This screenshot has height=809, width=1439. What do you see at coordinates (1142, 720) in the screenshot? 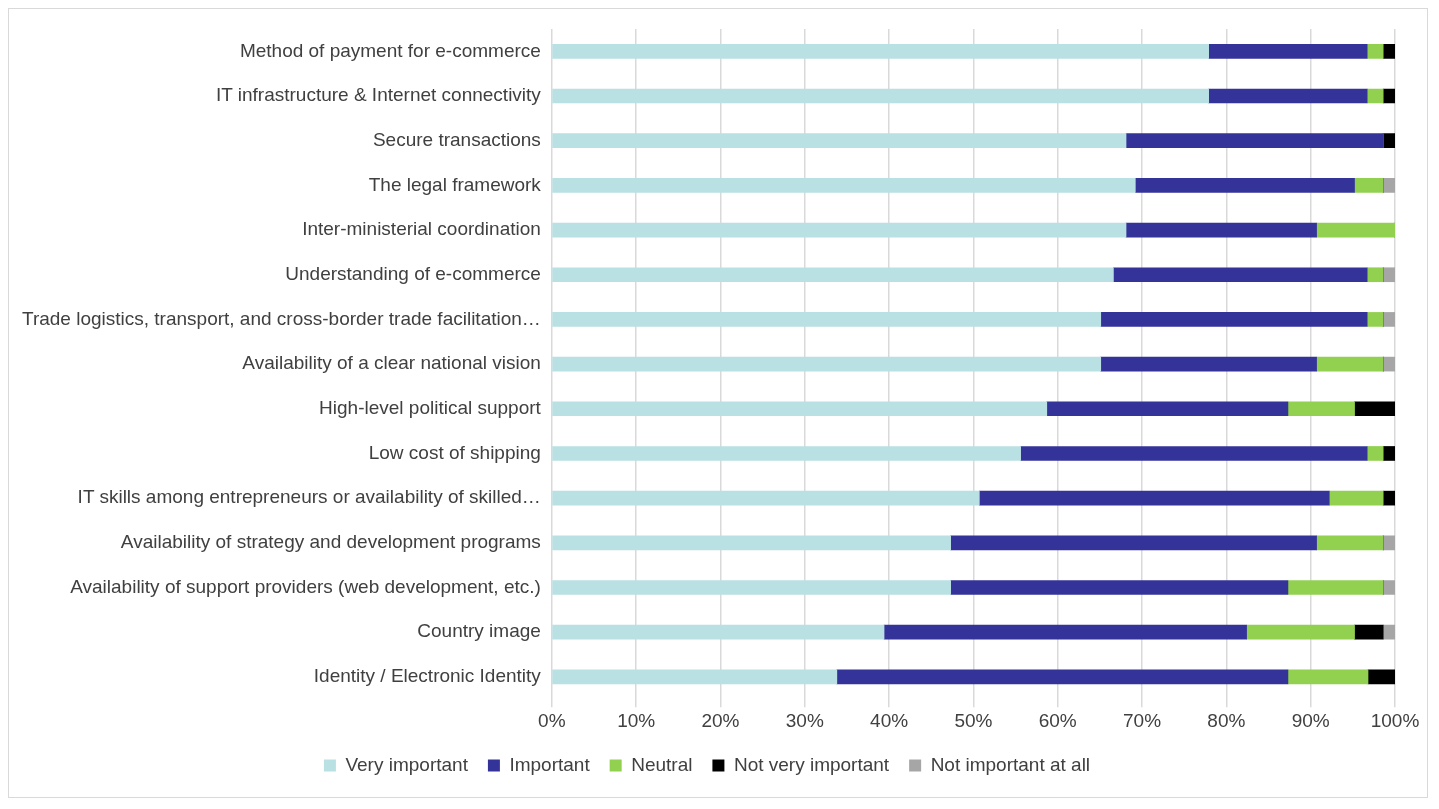
I see `x-tick-label: 70%` at bounding box center [1142, 720].